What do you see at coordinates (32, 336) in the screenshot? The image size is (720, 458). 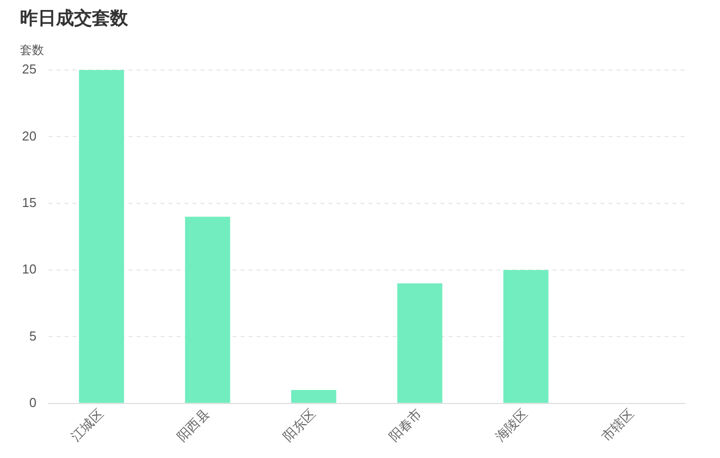 I see `y-tick-label: 5` at bounding box center [32, 336].